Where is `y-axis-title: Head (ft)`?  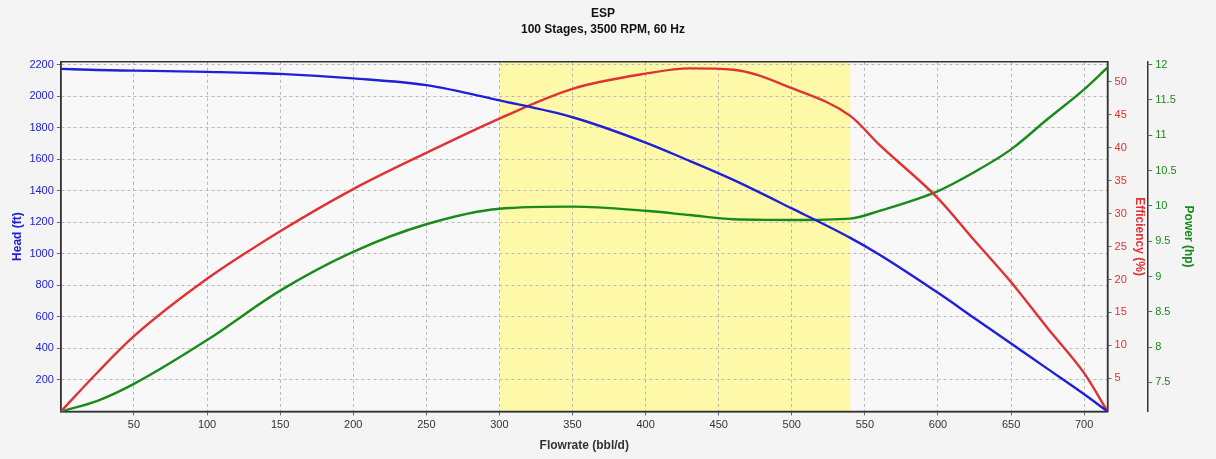
y-axis-title: Head (ft) is located at coordinates (16, 236).